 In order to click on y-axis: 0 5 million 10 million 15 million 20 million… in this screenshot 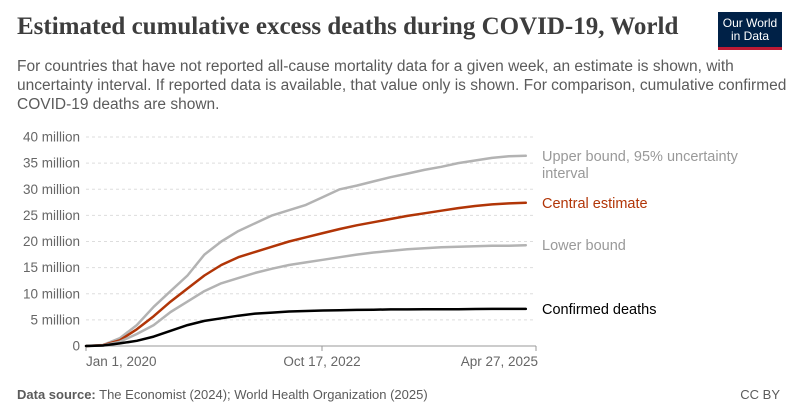, I will do `click(51, 242)`.